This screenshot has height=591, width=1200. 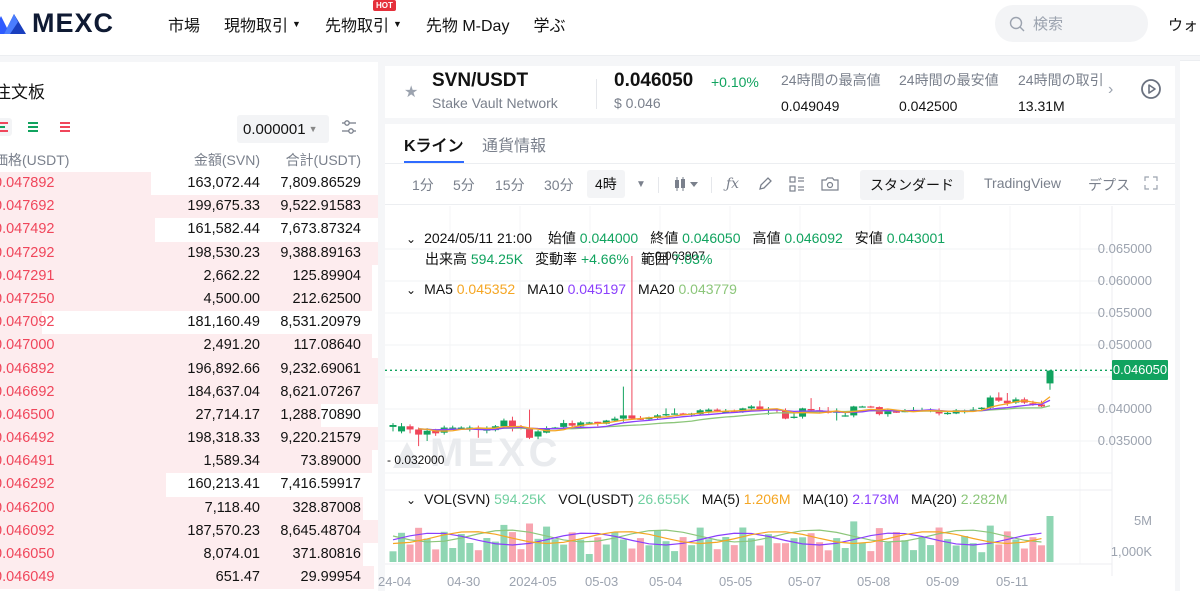 What do you see at coordinates (189, 230) in the screenshot?
I see `ask-row: 0.047492 161,582.44 7,673.87324` at bounding box center [189, 230].